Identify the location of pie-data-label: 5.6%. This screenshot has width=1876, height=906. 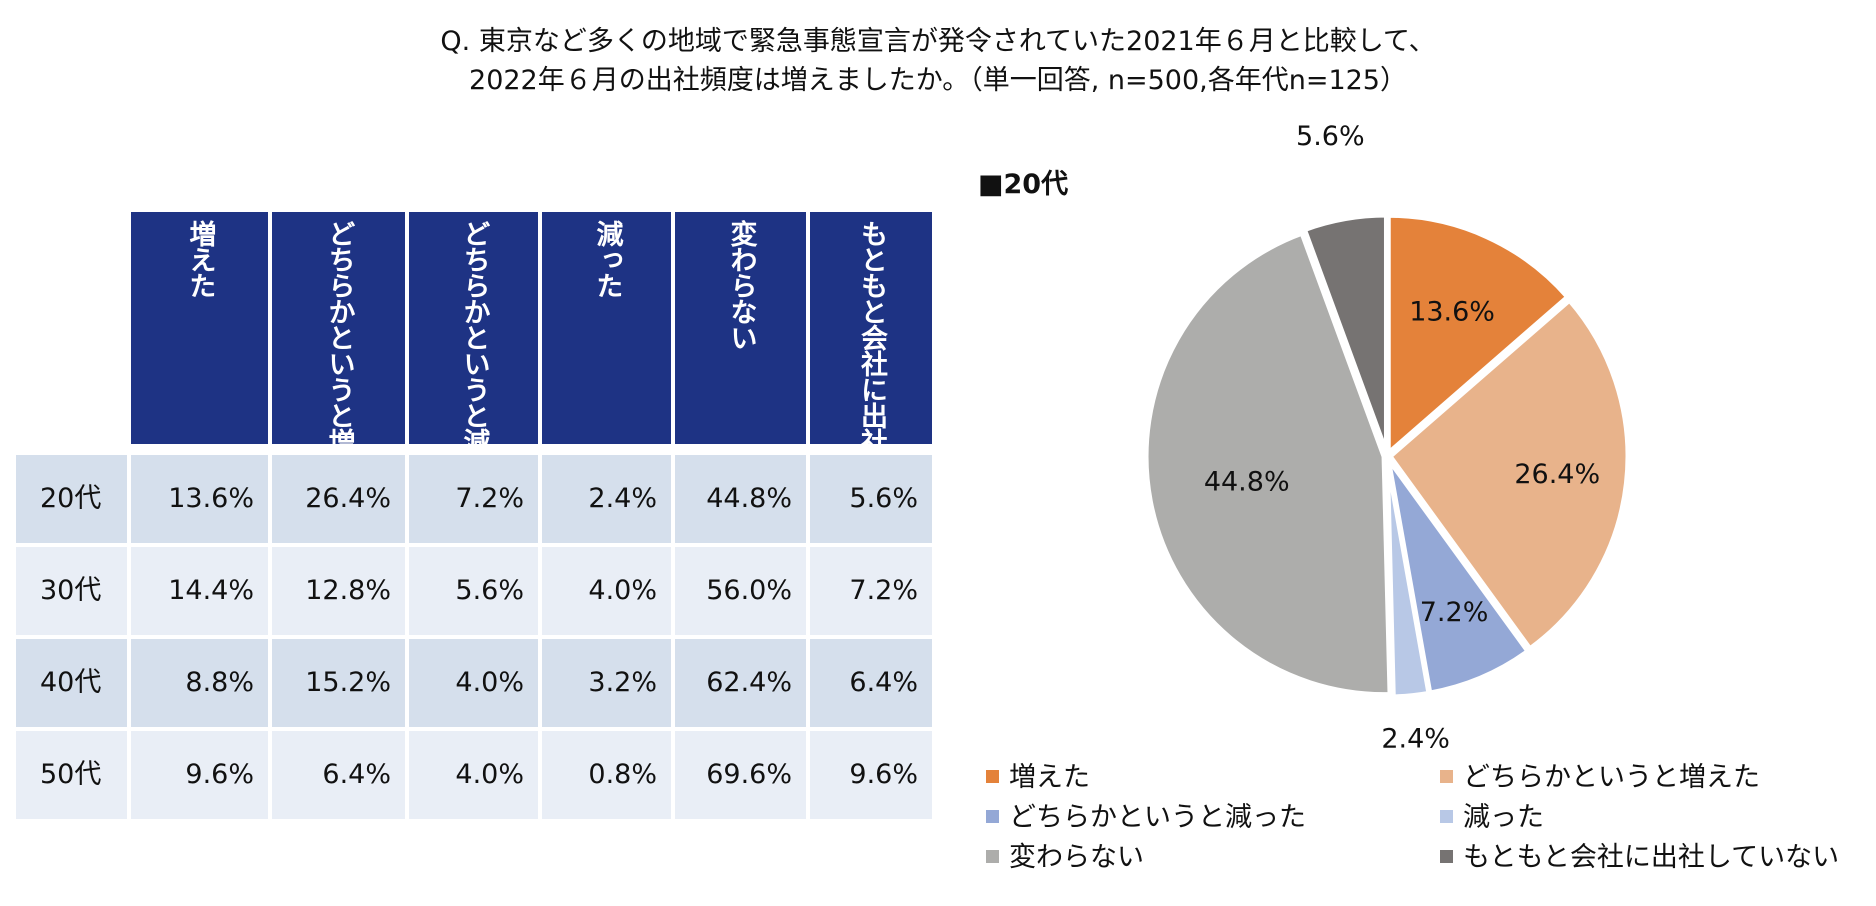
(1330, 136).